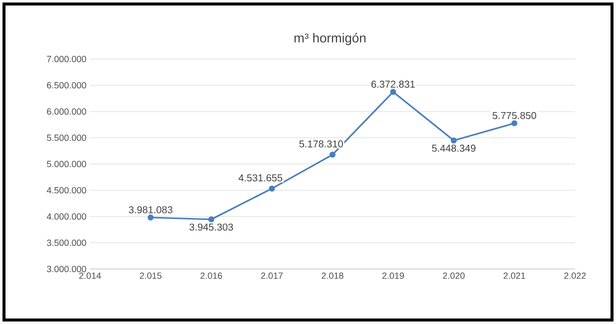 The image size is (616, 324). Describe the element at coordinates (575, 275) in the screenshot. I see `x-tick-label: 2.022` at that location.